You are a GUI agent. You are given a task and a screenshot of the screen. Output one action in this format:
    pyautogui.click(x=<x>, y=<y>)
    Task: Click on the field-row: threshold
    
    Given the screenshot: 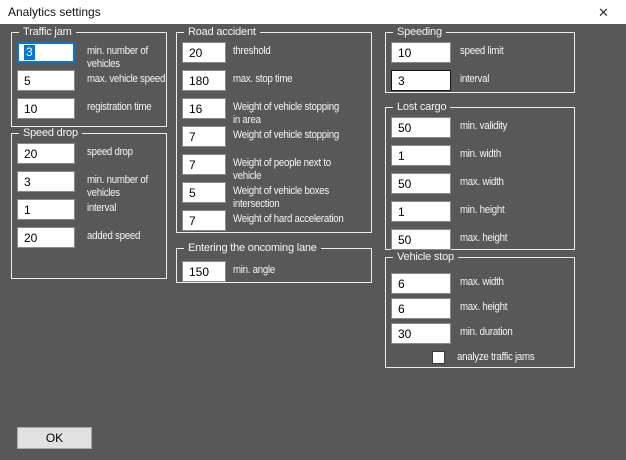 What is the action you would take?
    pyautogui.click(x=276, y=52)
    